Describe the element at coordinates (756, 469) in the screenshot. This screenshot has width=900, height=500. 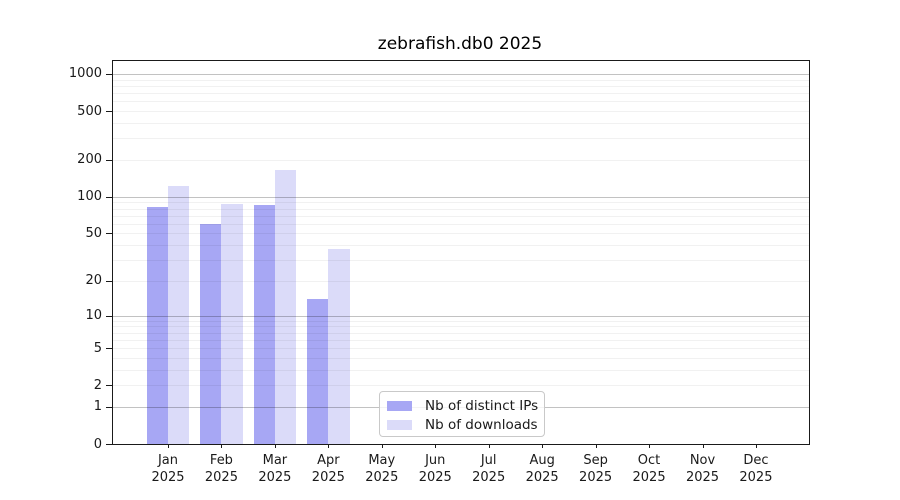
I see `x-tick-label: Dec 2025` at that location.